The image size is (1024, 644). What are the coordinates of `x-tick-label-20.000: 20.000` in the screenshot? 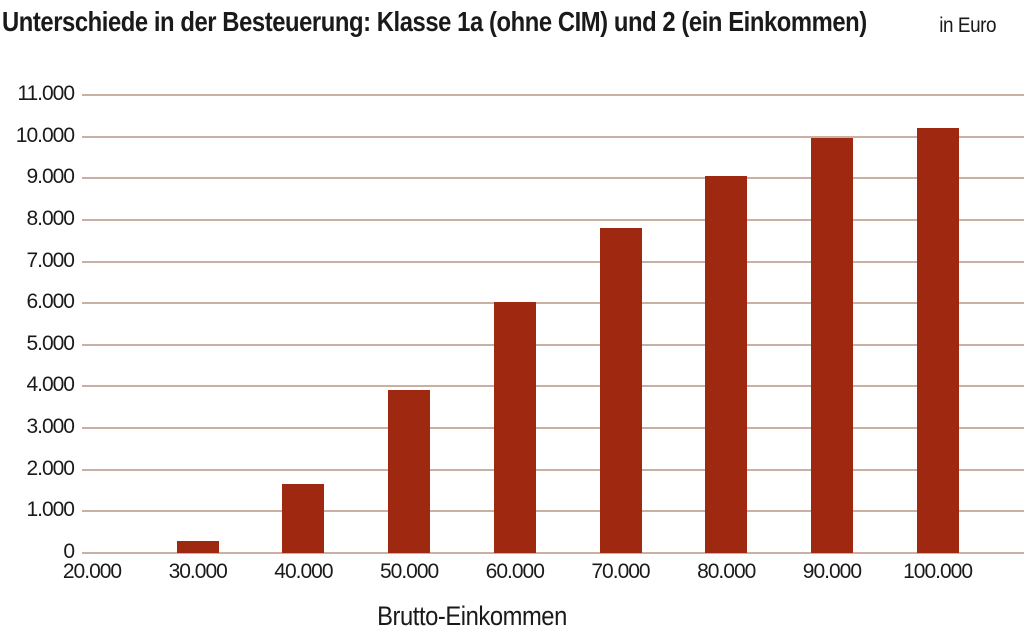 It's located at (92, 571).